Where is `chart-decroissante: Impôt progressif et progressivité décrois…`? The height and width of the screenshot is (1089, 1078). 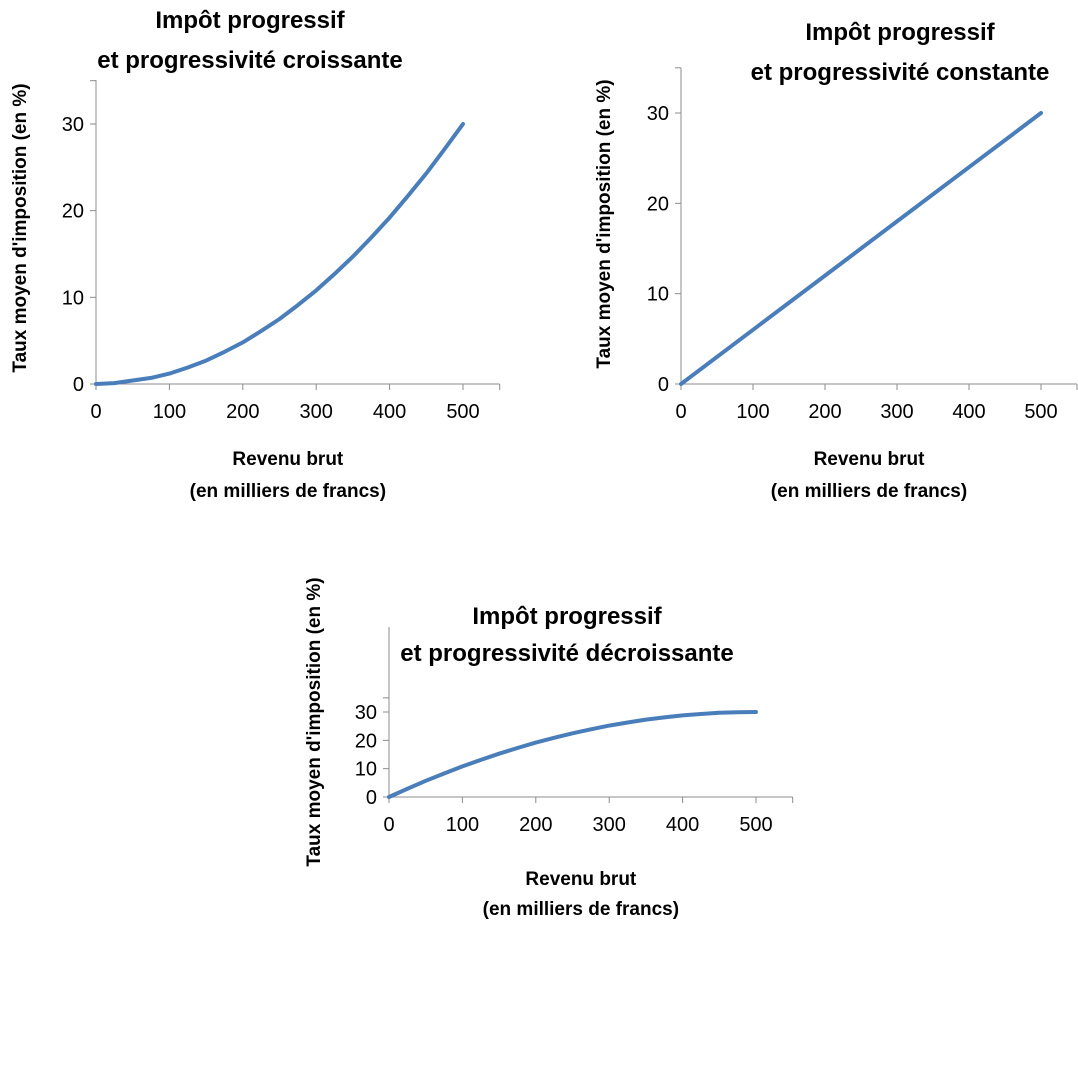
chart-decroissante: Impôt progressif et progressivité décrois… is located at coordinates (549, 748).